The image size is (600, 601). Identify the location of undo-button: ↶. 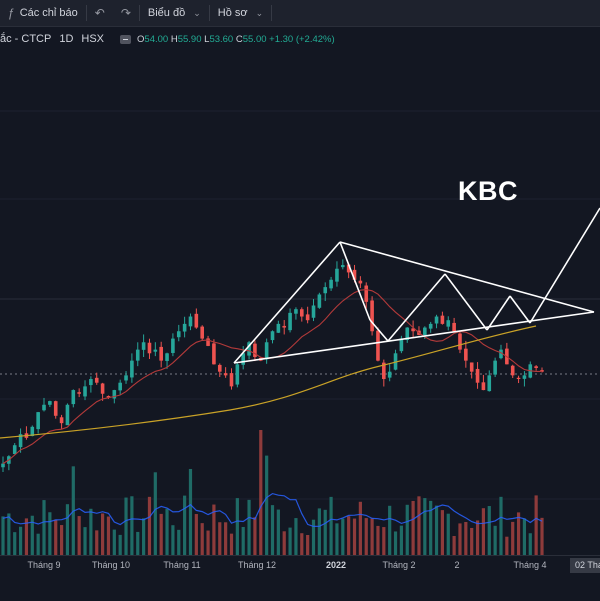
(100, 13).